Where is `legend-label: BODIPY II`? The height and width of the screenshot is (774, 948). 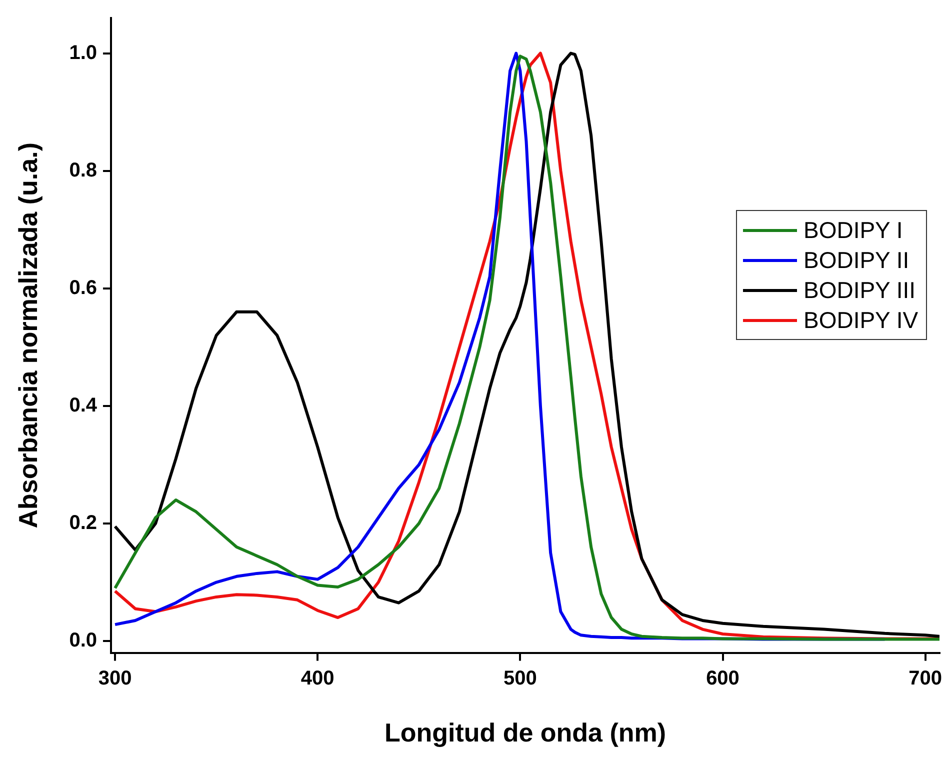 legend-label: BODIPY II is located at coordinates (856, 261).